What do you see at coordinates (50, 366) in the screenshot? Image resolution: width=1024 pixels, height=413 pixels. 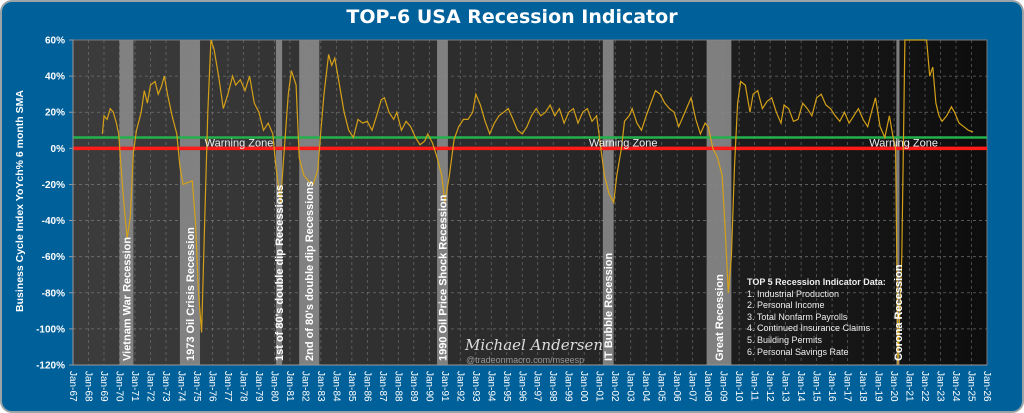 I see `y-tick-label: -120%` at bounding box center [50, 366].